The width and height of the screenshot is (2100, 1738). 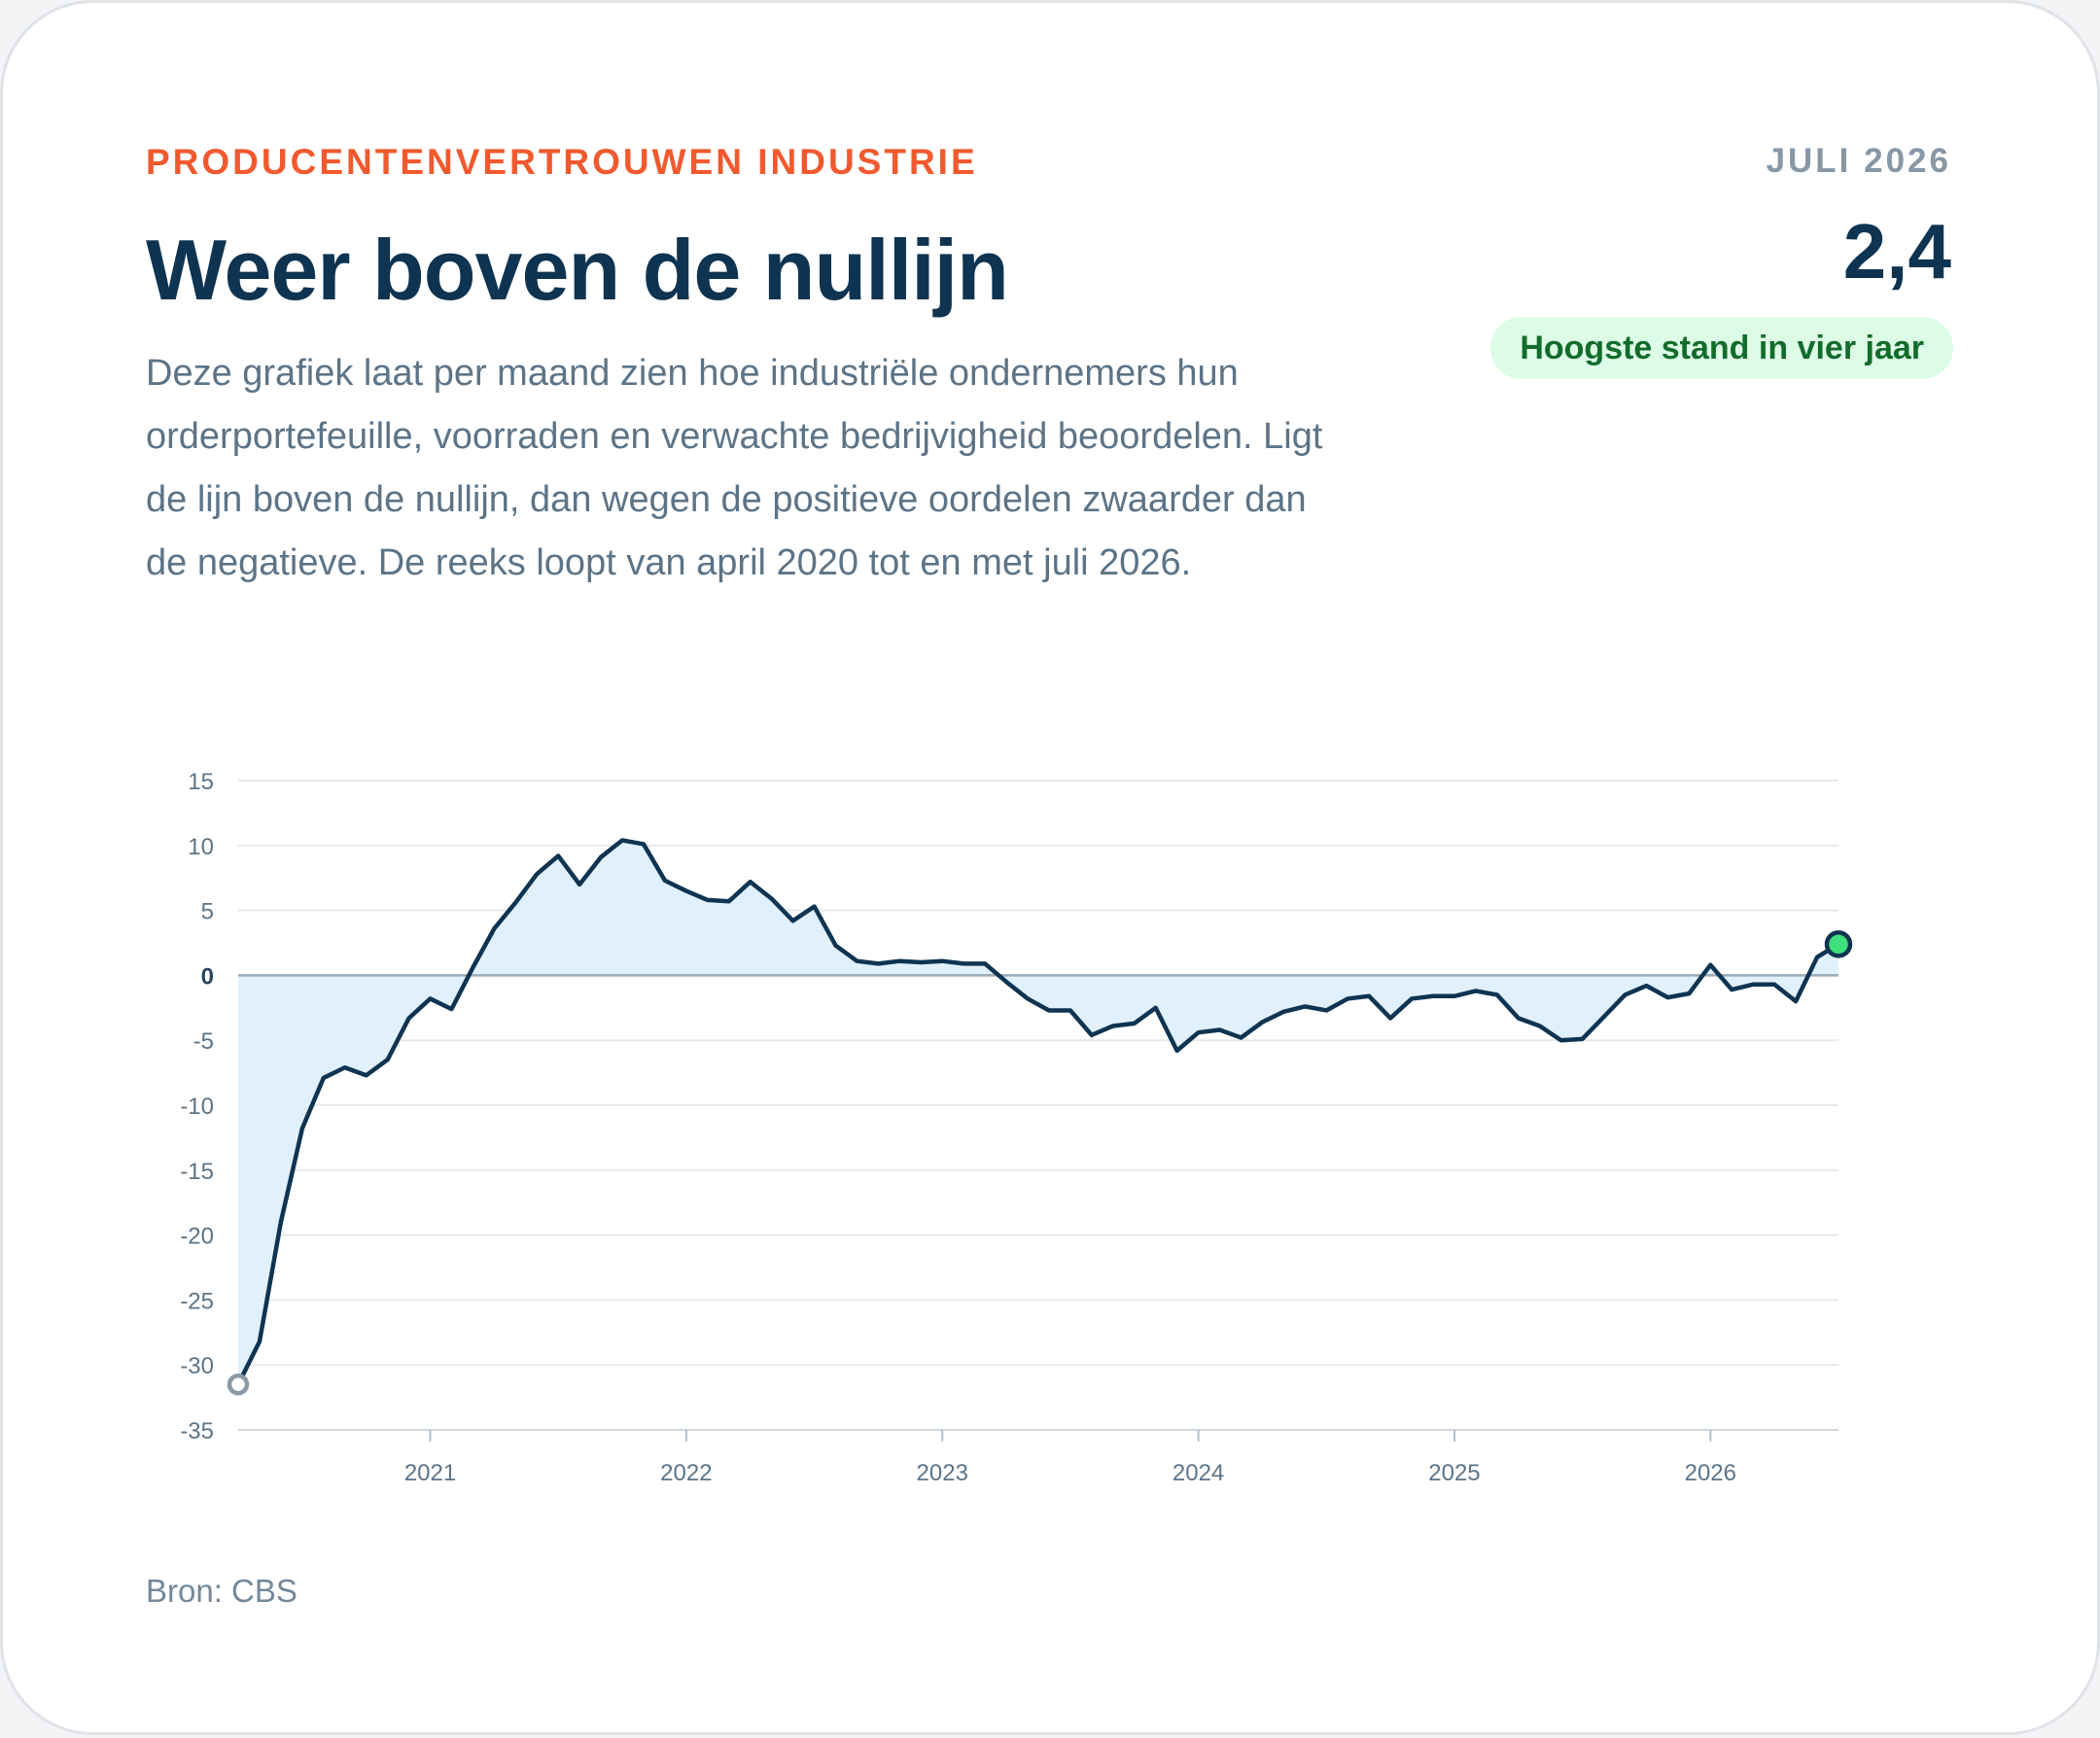 I want to click on x-tick-label: 2024, so click(x=1198, y=1473).